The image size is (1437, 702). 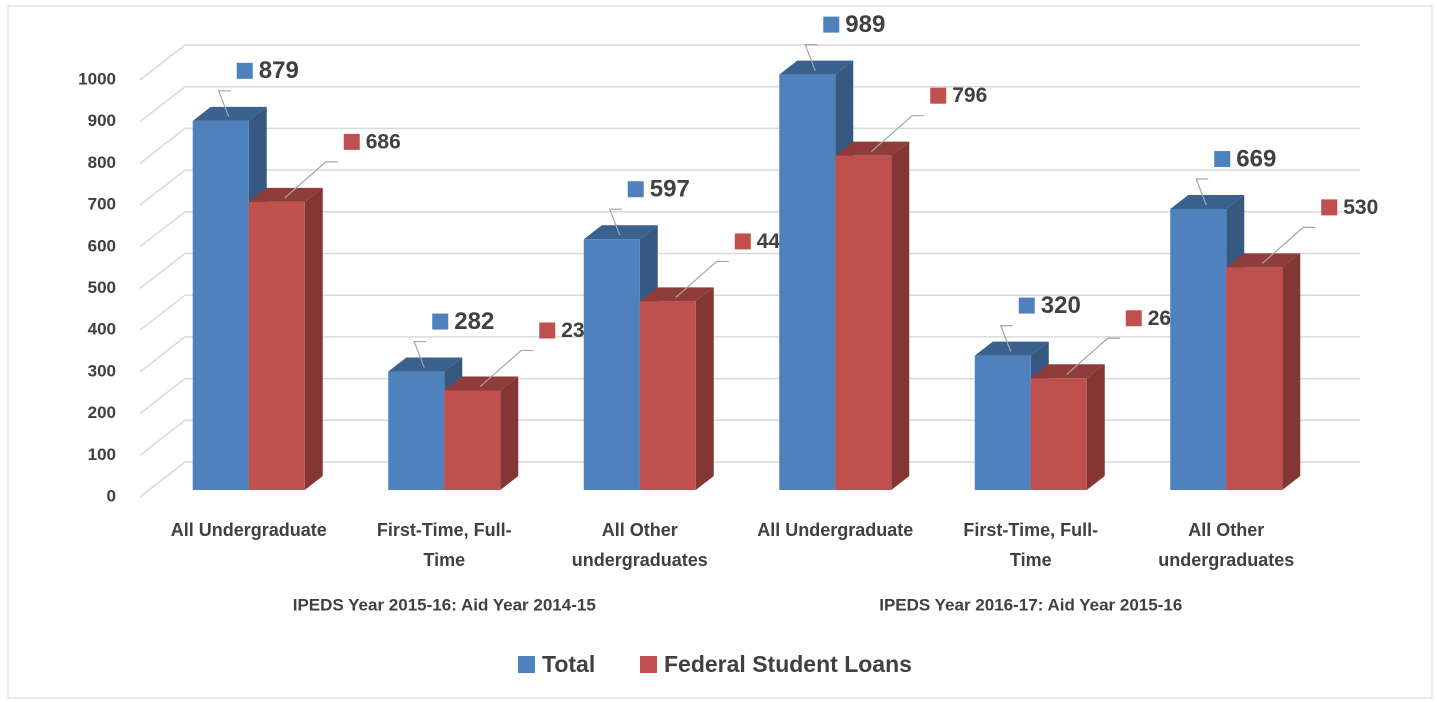 I want to click on legend-label: Total, so click(x=568, y=664).